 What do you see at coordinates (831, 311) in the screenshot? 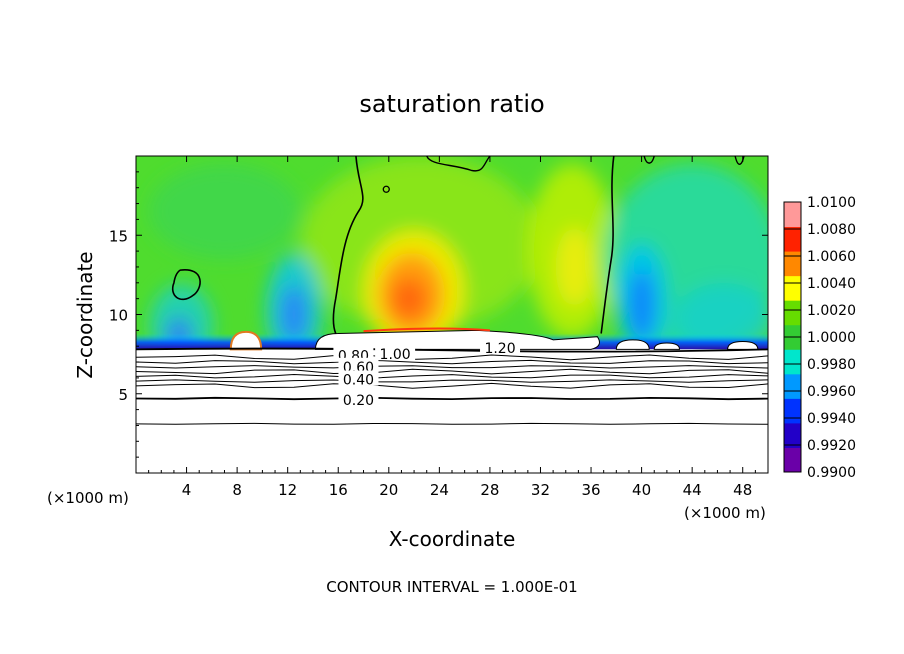
I see `colorbar-tick-label: 1.0020` at bounding box center [831, 311].